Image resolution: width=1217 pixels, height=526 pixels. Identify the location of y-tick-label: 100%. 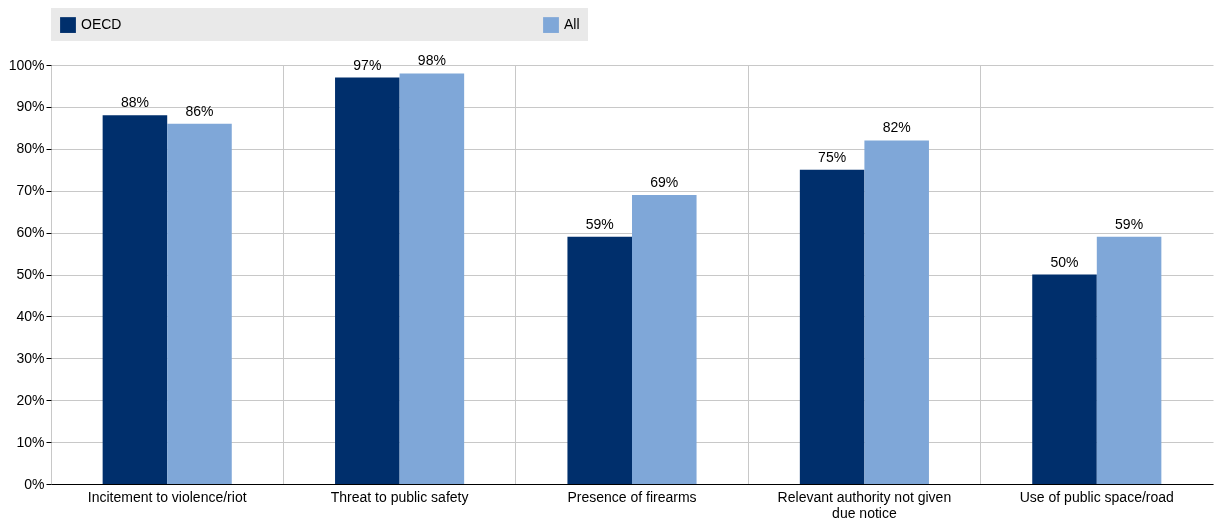
(26, 64).